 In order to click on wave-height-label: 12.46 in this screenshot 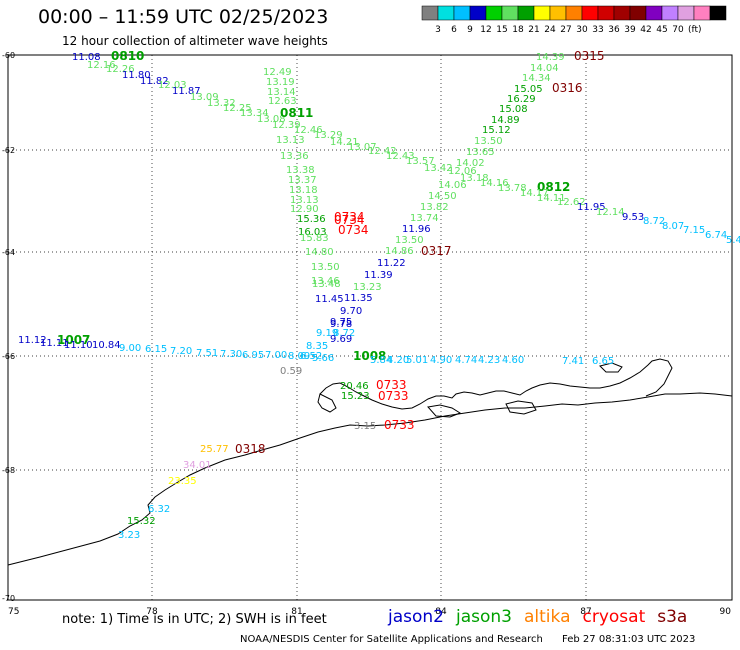, I will do `click(308, 130)`.